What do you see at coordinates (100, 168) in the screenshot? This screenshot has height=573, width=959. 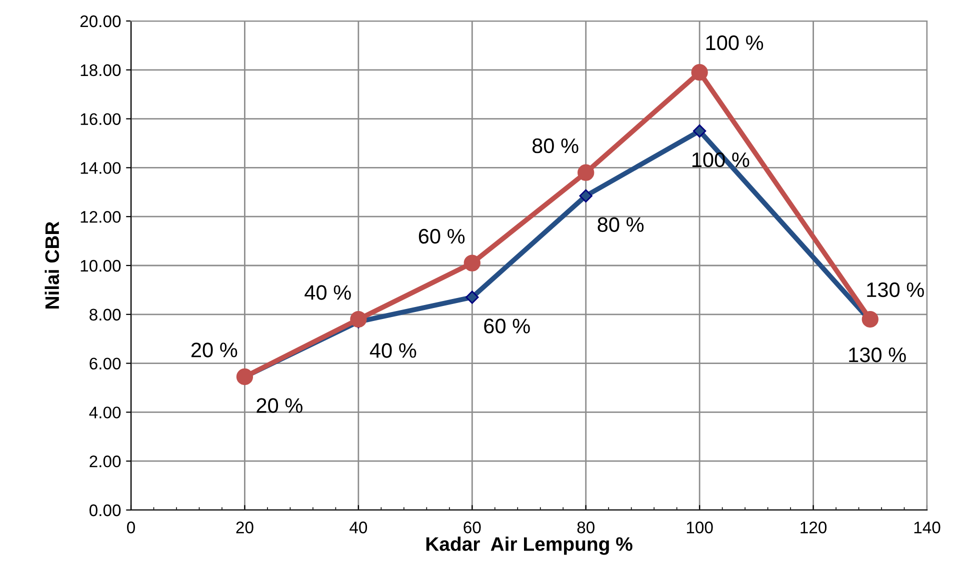 I see `y-tick-label: 14.00` at bounding box center [100, 168].